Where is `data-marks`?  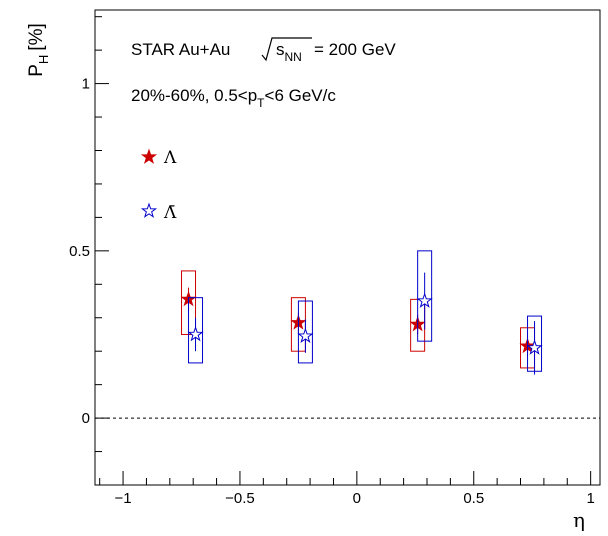
data-marks is located at coordinates (361, 312).